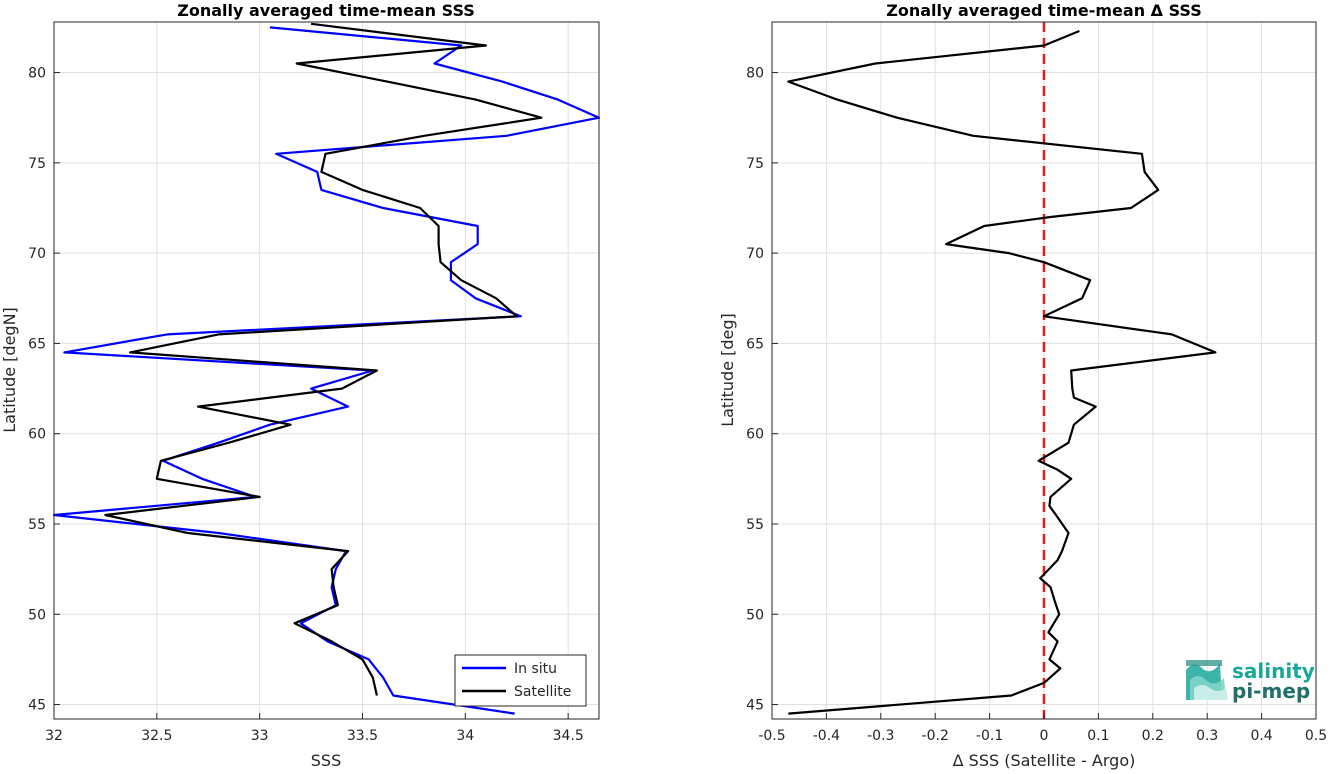  I want to click on right-y-tick-label: 55, so click(755, 525).